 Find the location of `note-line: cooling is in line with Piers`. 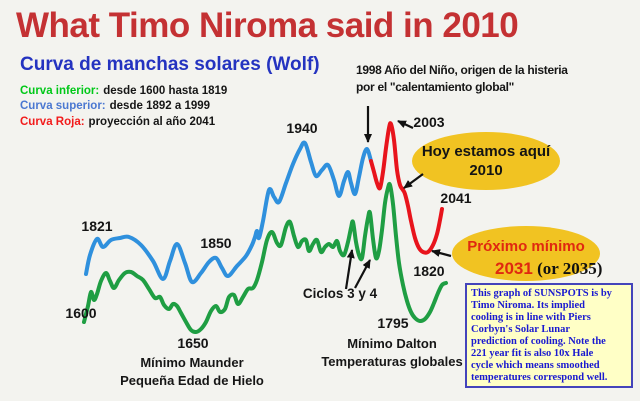

note-line: cooling is in line with Piers is located at coordinates (531, 317).